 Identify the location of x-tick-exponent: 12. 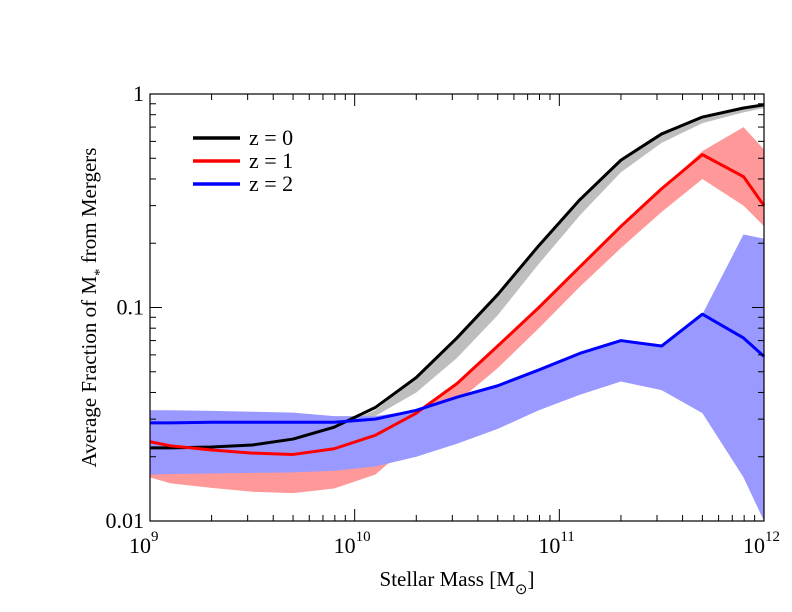
(772, 537).